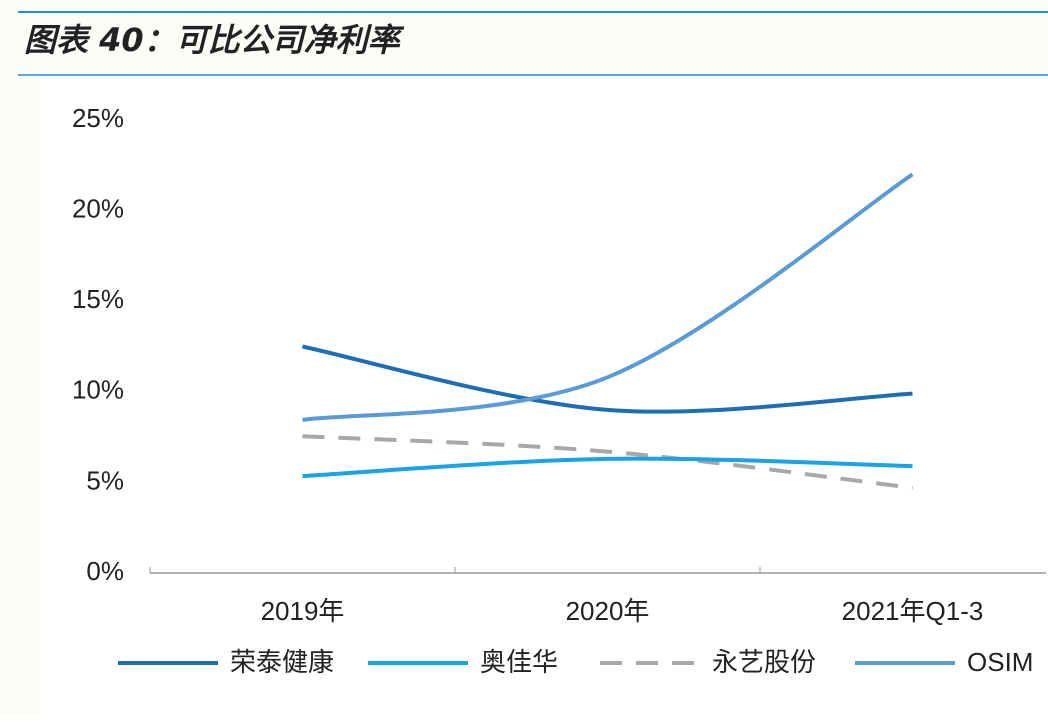 This screenshot has width=1048, height=723. Describe the element at coordinates (913, 611) in the screenshot. I see `x-tick-label: 2021年Q1-3` at that location.